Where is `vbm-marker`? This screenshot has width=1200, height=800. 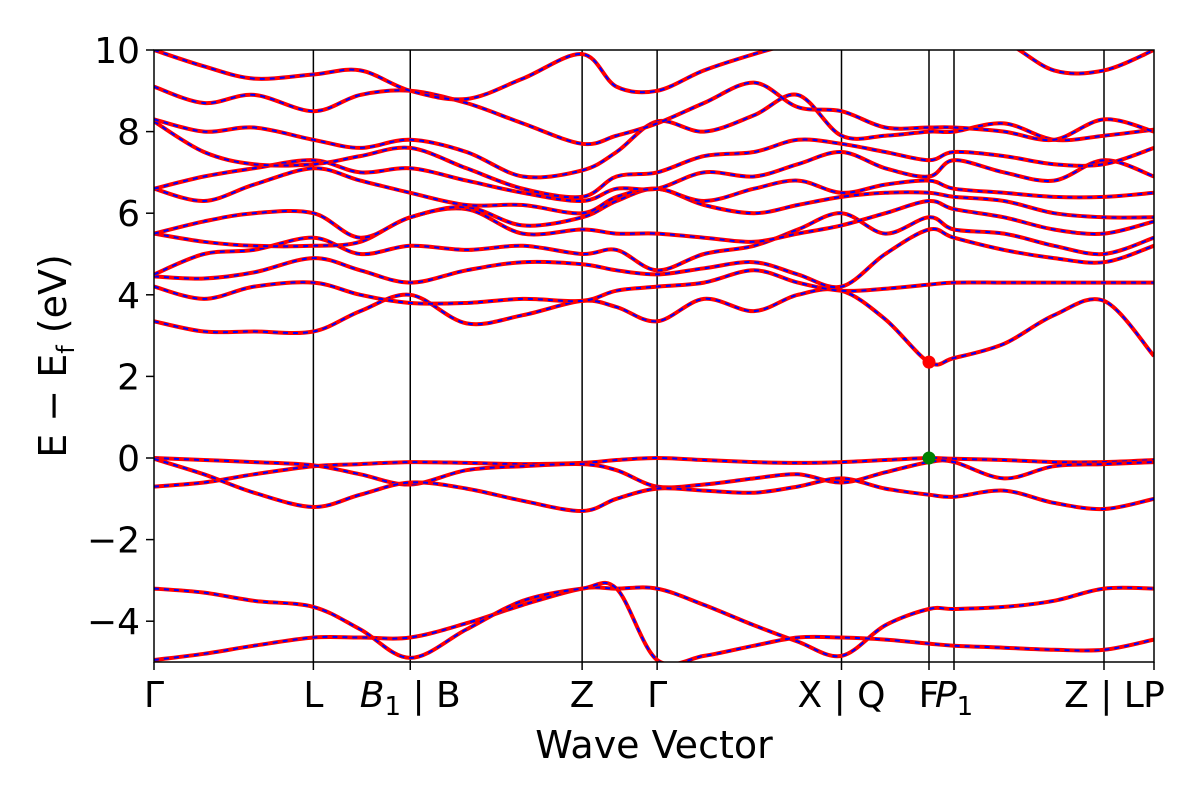 vbm-marker is located at coordinates (929, 458).